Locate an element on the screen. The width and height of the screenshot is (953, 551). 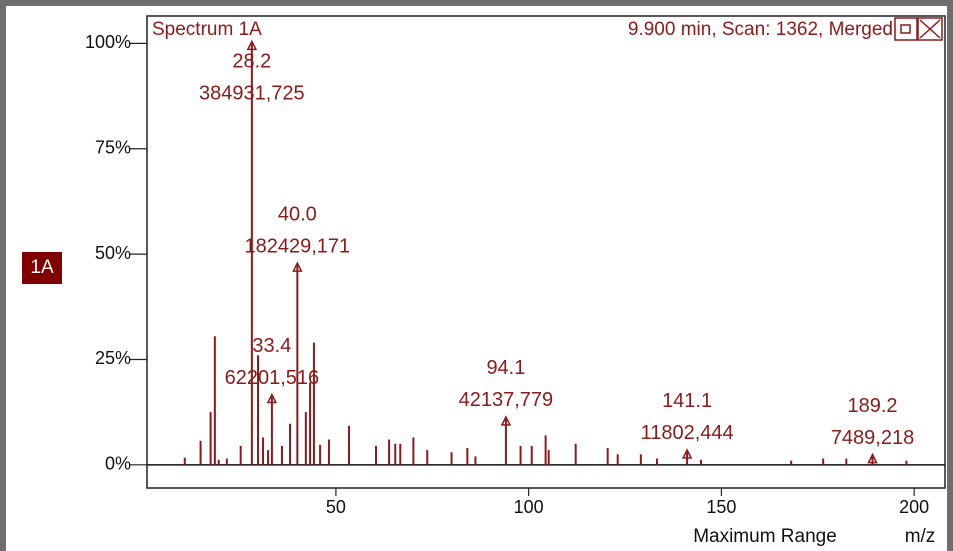
restore-button is located at coordinates (906, 29).